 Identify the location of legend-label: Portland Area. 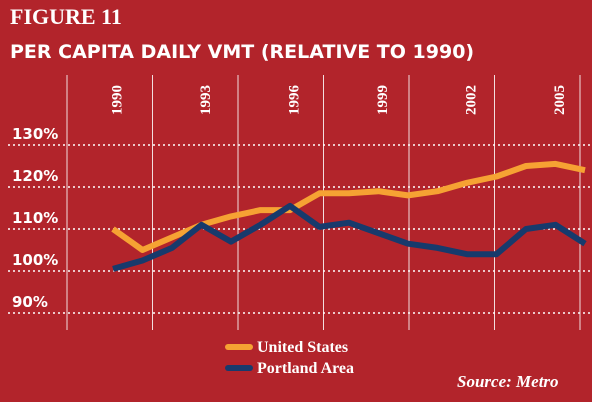
(305, 368).